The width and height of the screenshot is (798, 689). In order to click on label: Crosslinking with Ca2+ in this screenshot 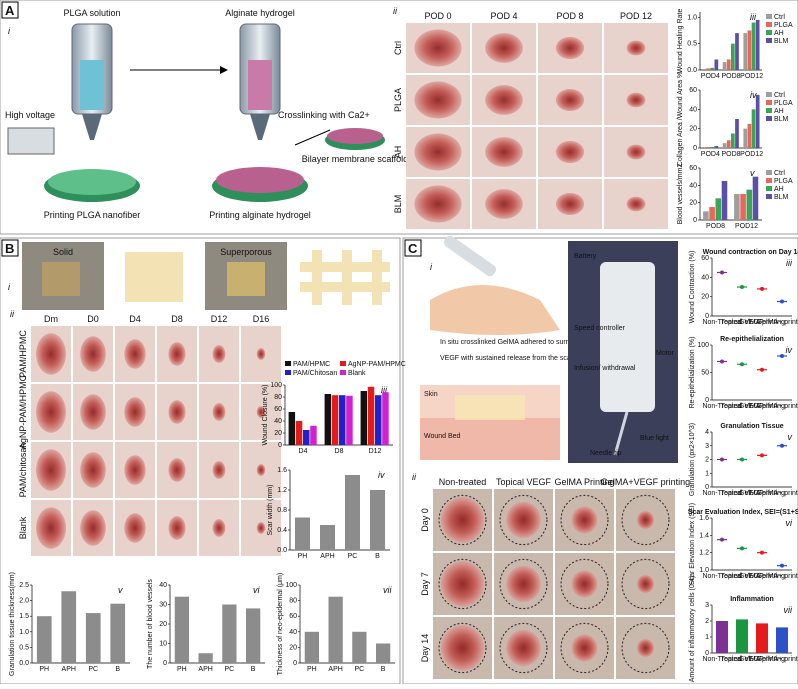, I will do `click(324, 115)`.